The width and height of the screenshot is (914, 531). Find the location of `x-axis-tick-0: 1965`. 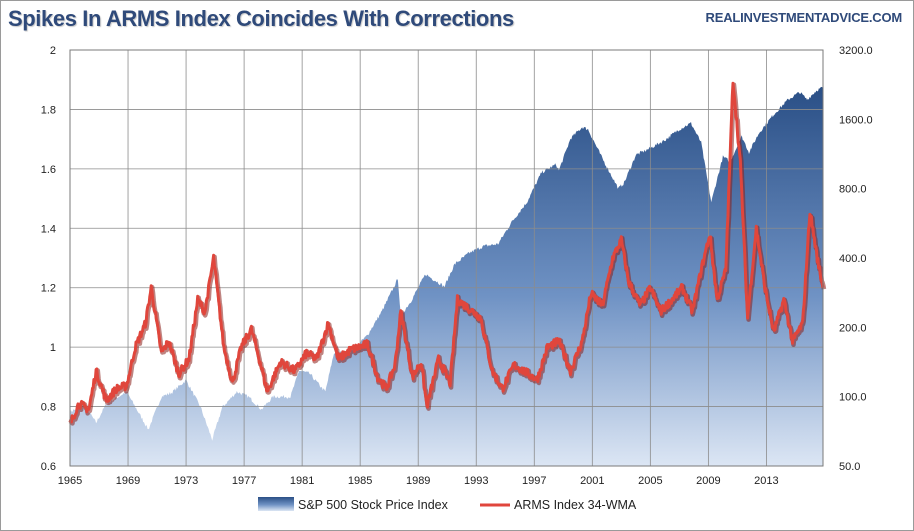

x-axis-tick-0: 1965 is located at coordinates (70, 481).